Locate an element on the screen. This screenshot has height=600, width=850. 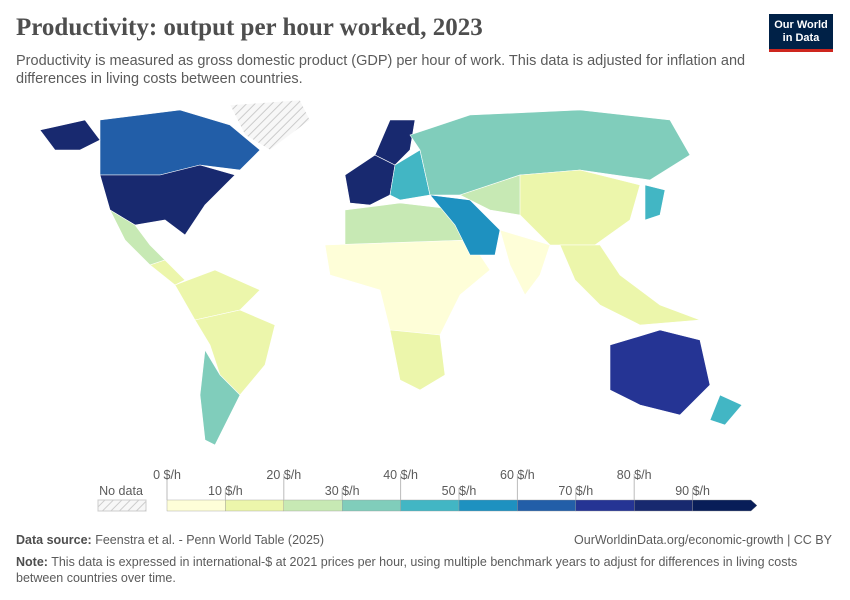
region-greenland is located at coordinates (270, 125).